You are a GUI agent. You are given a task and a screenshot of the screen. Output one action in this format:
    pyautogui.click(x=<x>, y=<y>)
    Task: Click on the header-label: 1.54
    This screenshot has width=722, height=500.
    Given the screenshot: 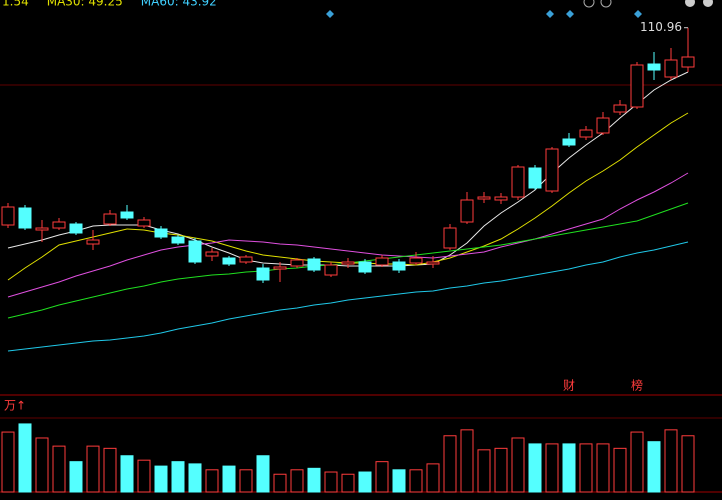 What is the action you would take?
    pyautogui.click(x=15, y=4)
    